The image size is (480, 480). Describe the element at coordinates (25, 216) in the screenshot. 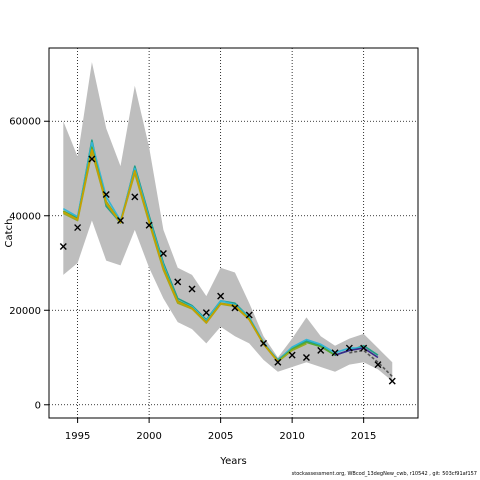

I see `y-tick-label: 40000` at that location.